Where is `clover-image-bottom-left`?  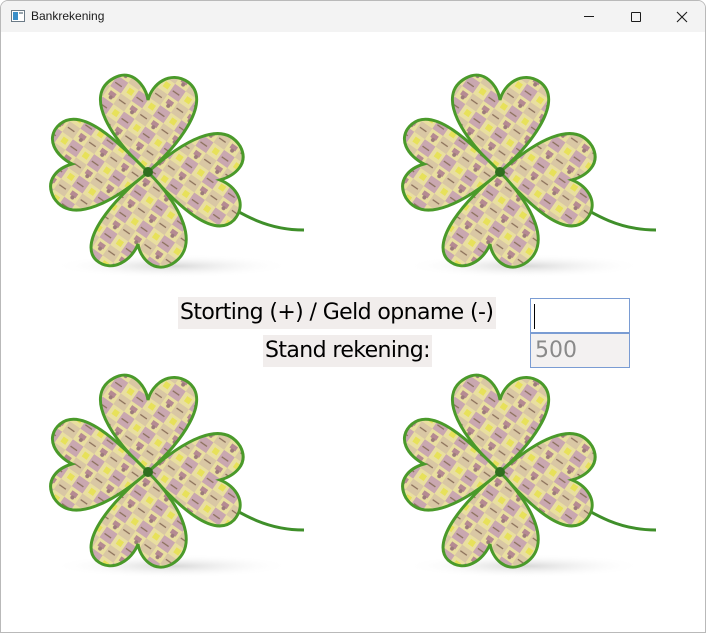
clover-image-bottom-left is located at coordinates (176, 476).